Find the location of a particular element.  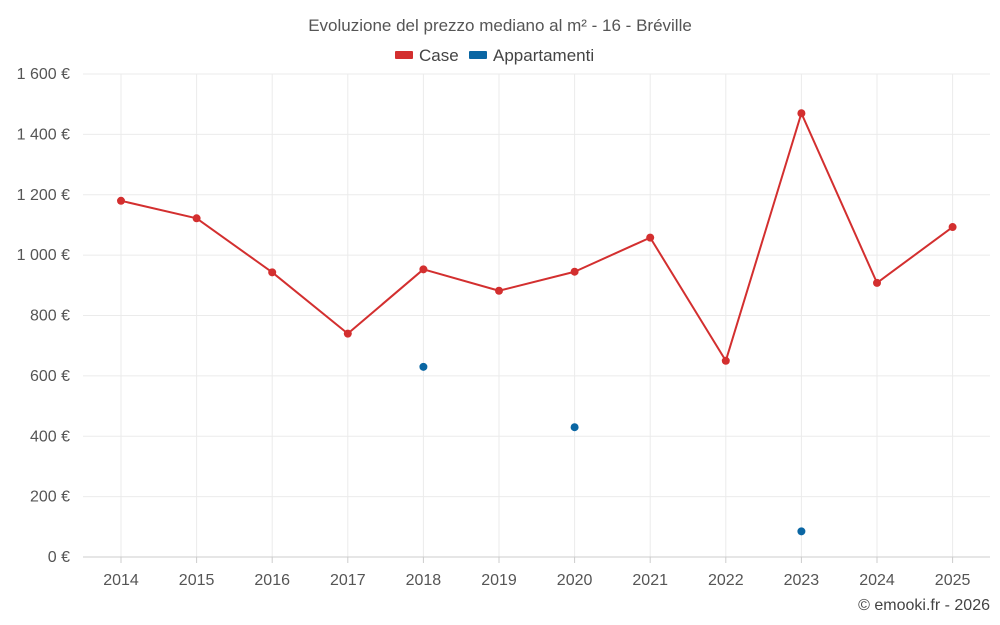

data-point-appartamenti-2023 is located at coordinates (801, 531).